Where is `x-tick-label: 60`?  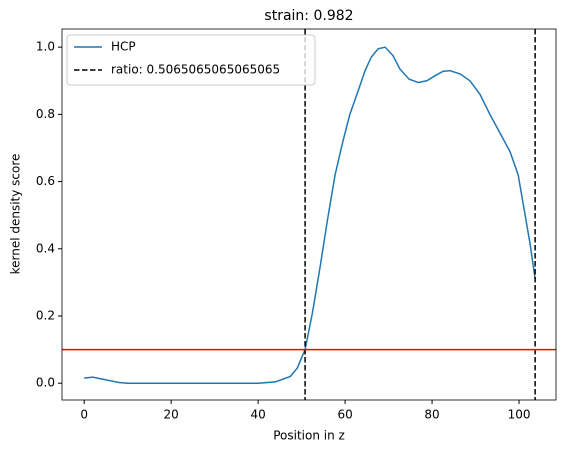
x-tick-label: 60 is located at coordinates (344, 415).